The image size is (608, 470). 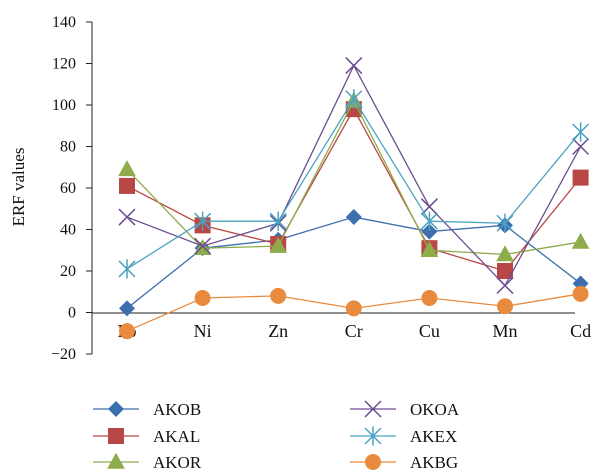 I want to click on y-tick-label: 80, so click(x=68, y=147).